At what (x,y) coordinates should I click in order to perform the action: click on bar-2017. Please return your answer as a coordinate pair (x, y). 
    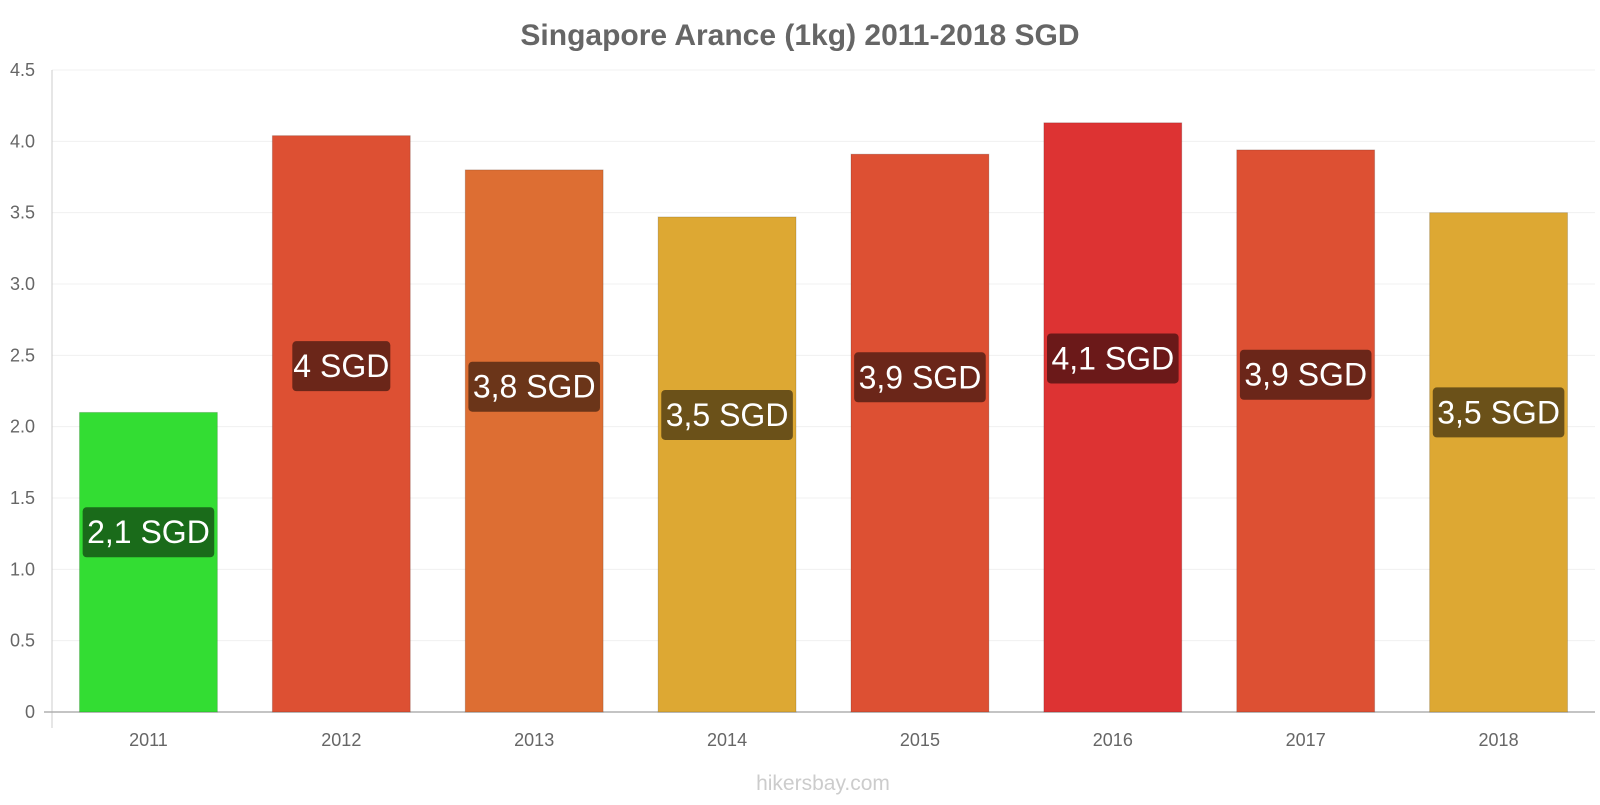
    Looking at the image, I should click on (1306, 431).